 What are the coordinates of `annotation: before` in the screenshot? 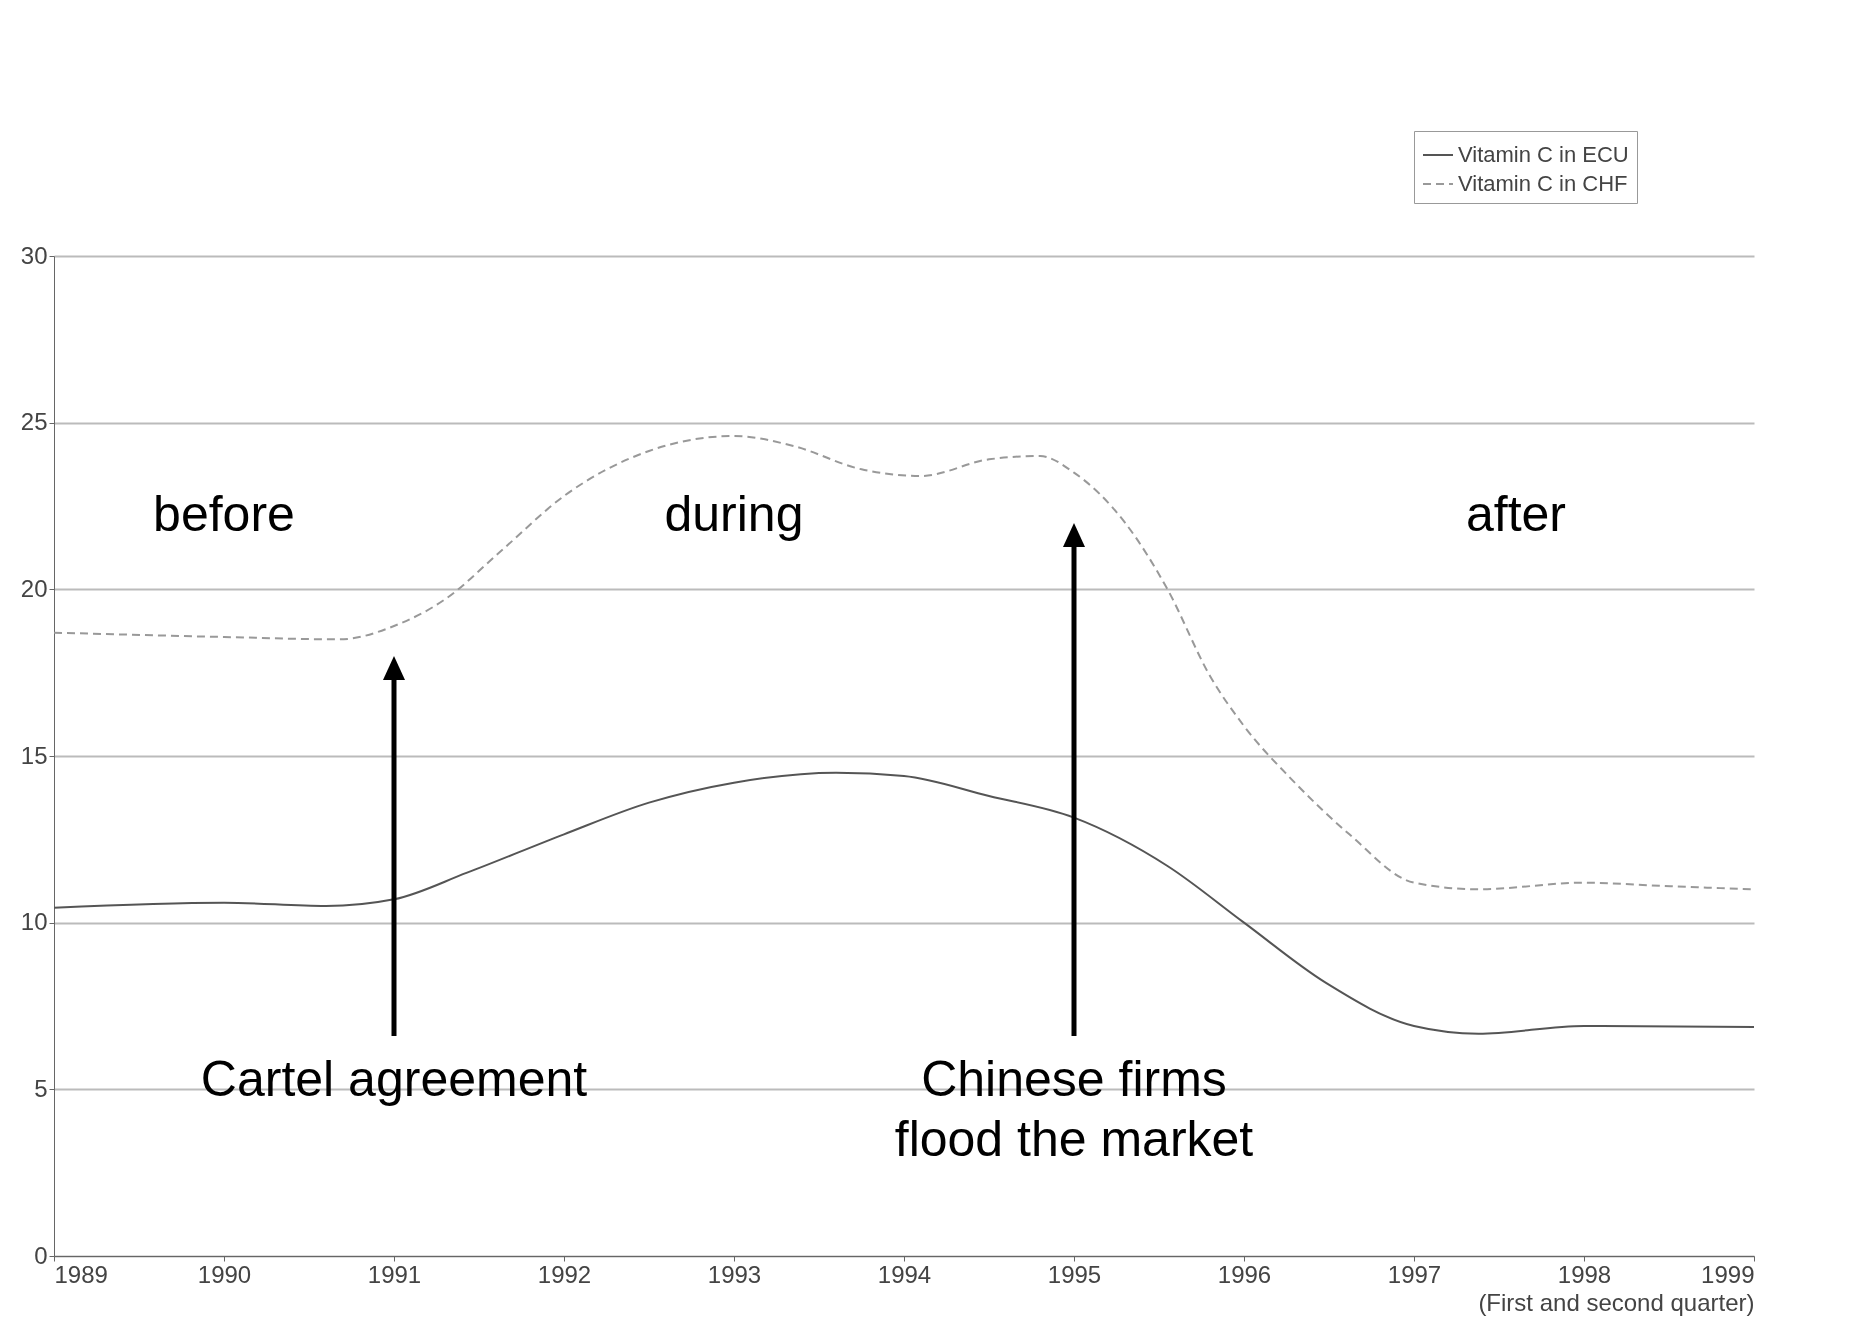 It's located at (224, 514).